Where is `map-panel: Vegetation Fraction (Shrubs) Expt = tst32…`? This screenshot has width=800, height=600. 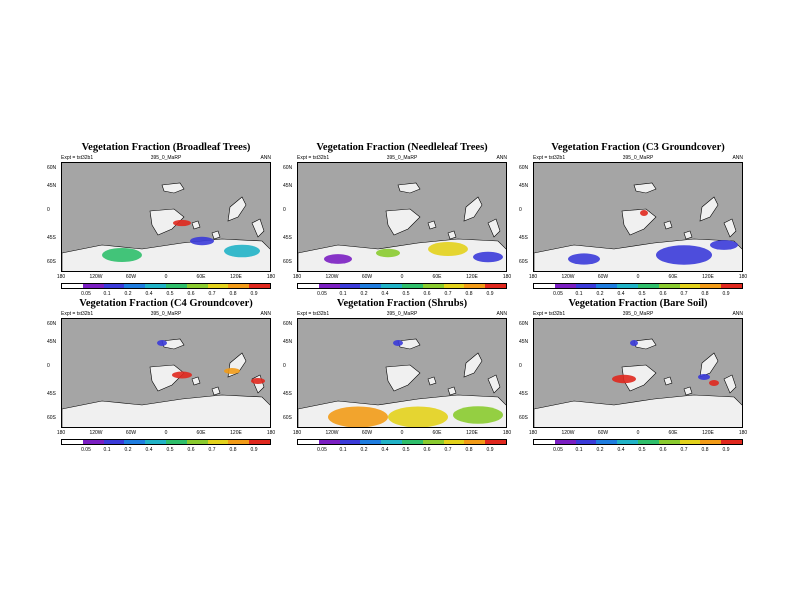
map-panel: Vegetation Fraction (Shrubs) Expt = tst32… is located at coordinates (397, 382).